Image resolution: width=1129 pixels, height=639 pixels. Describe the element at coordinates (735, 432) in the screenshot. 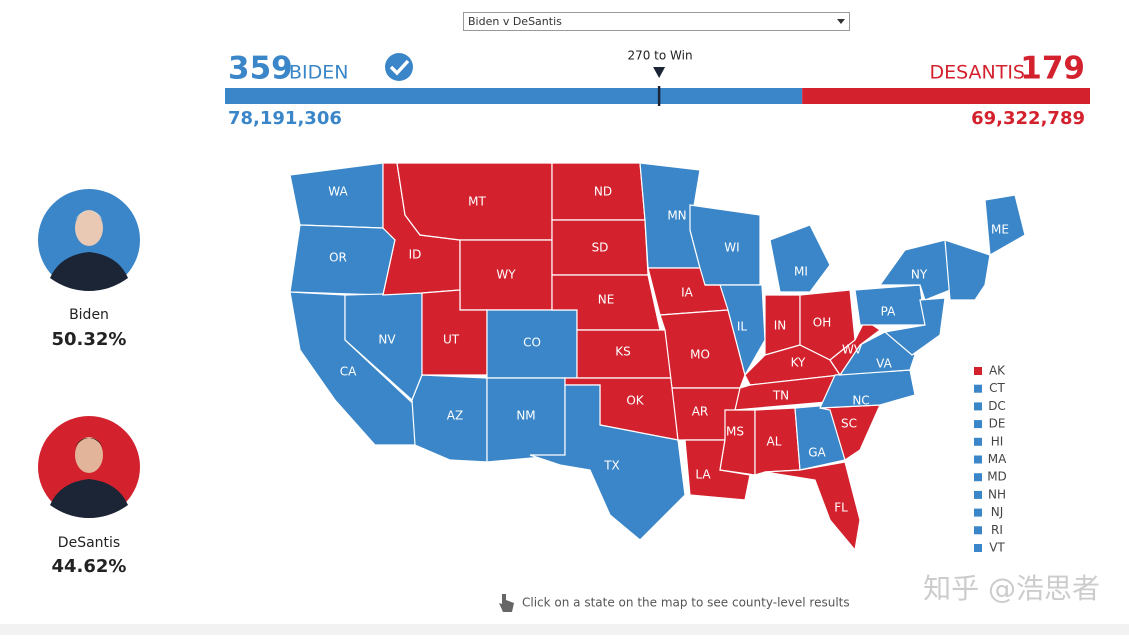

I see `state-label: MS` at that location.